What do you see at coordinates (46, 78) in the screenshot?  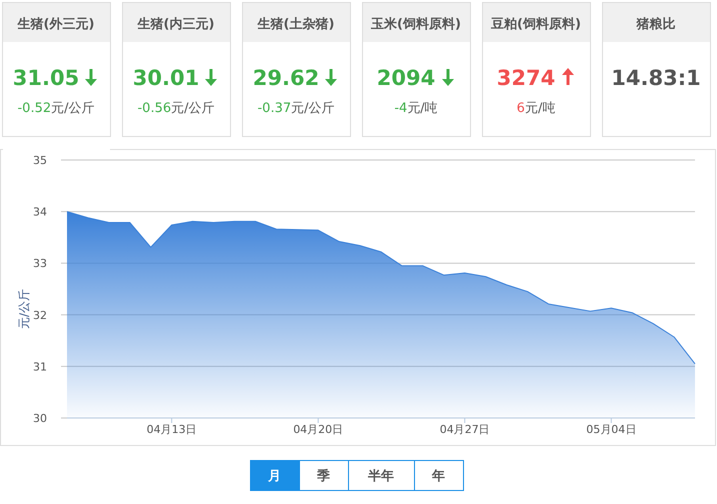 I see `text: 31.05` at bounding box center [46, 78].